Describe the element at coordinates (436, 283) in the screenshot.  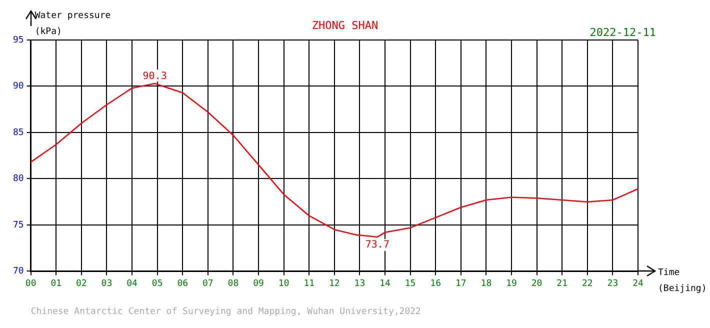
I see `x-tick-label: 16` at that location.